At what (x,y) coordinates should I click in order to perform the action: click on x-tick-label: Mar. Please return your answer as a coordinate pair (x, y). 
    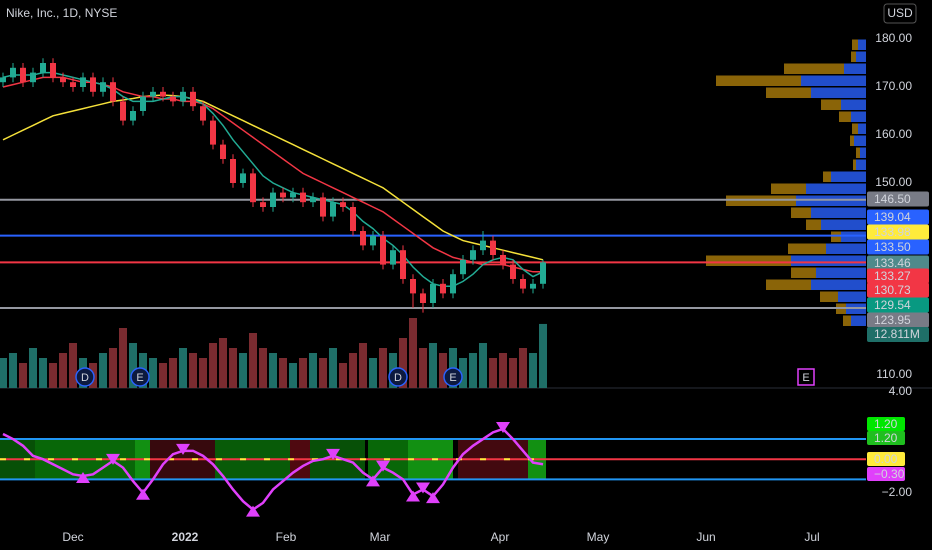
    Looking at the image, I should click on (380, 537).